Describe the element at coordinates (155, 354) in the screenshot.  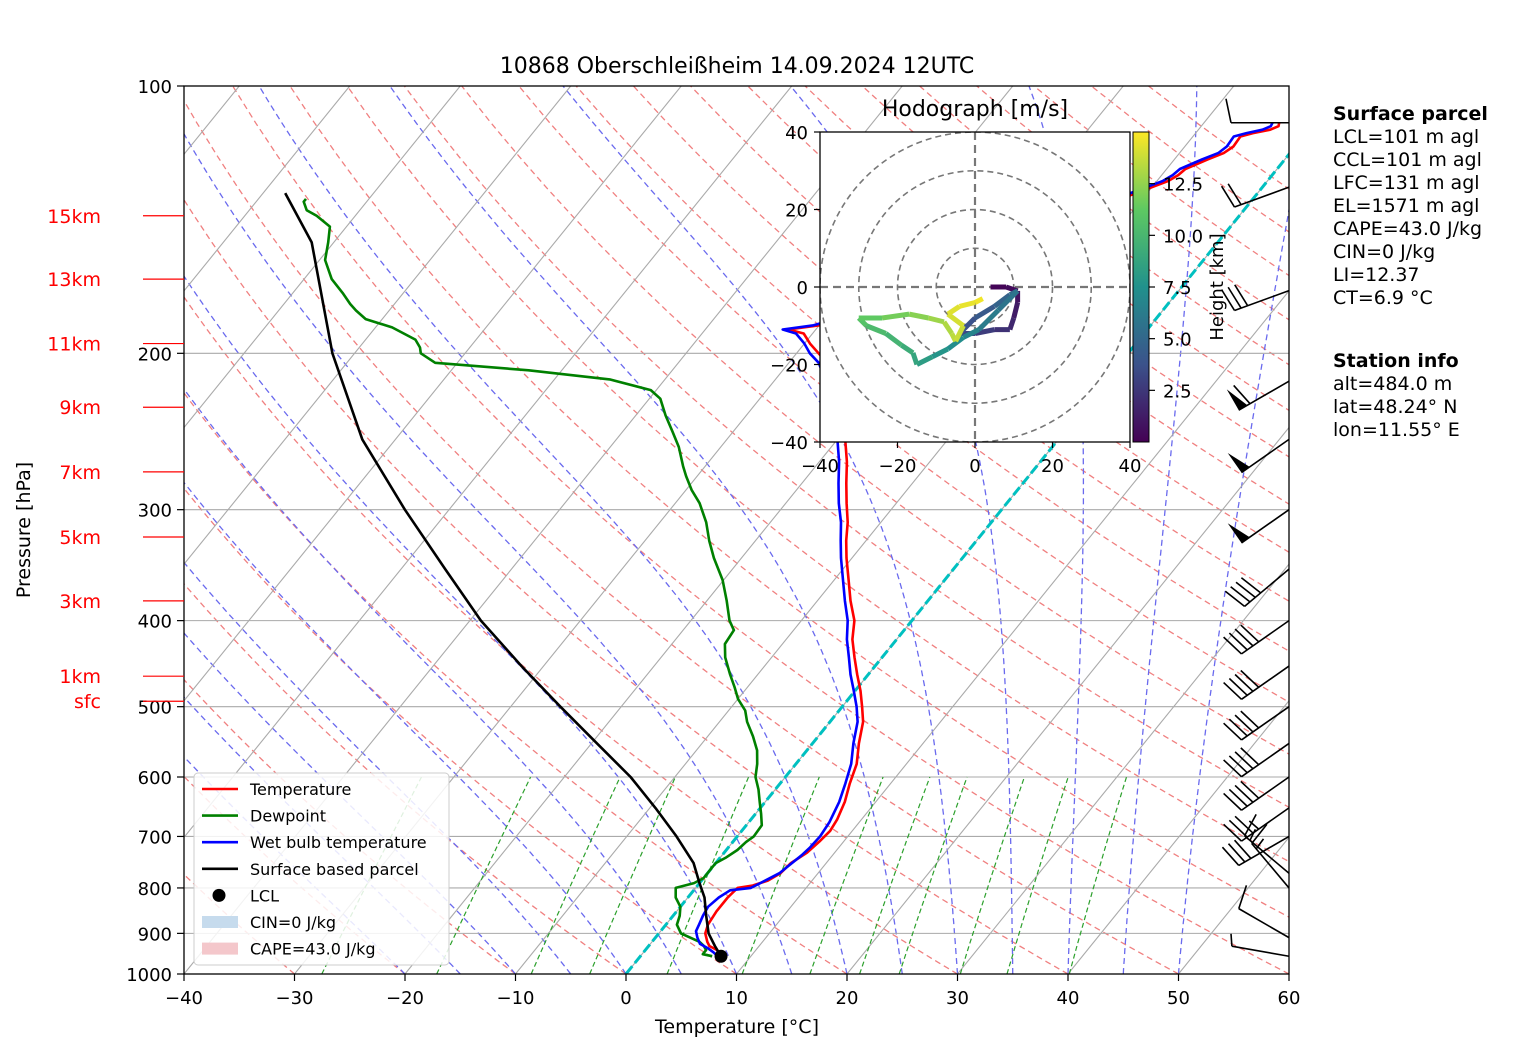
I see `y-tick-label: 200` at that location.